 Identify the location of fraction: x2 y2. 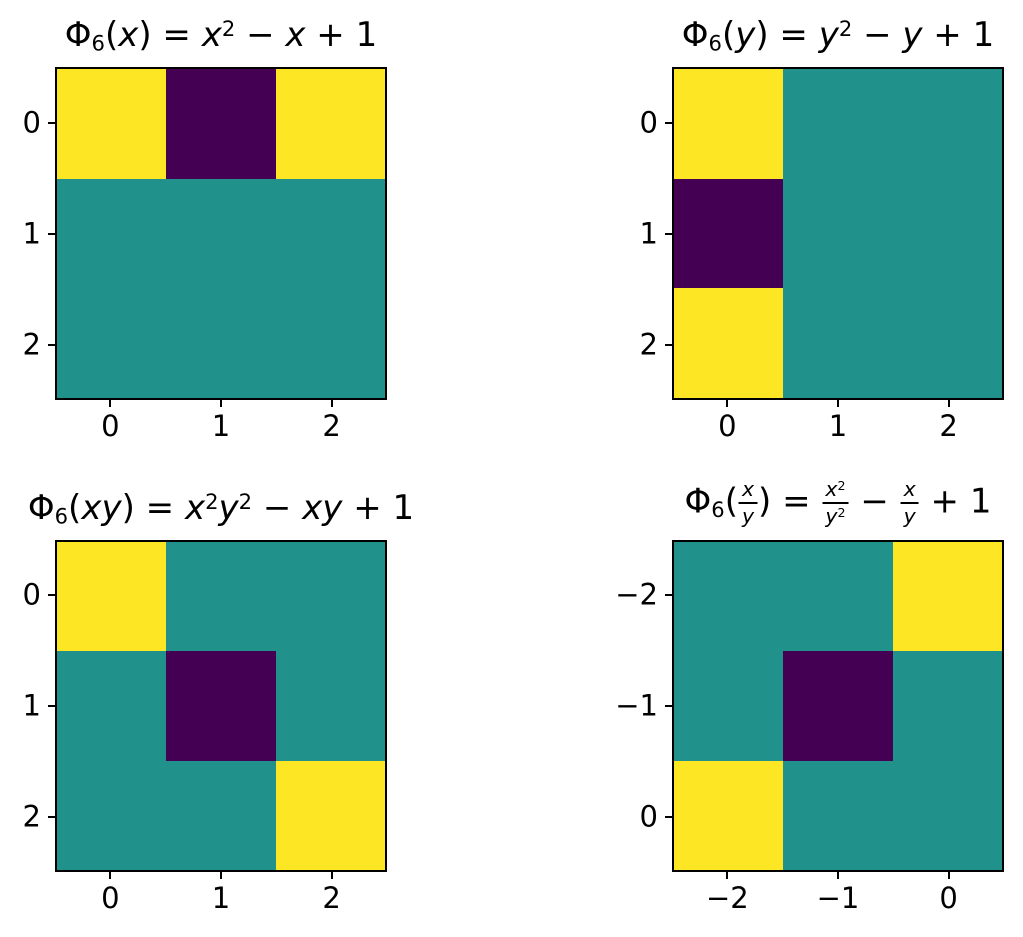
(835, 503).